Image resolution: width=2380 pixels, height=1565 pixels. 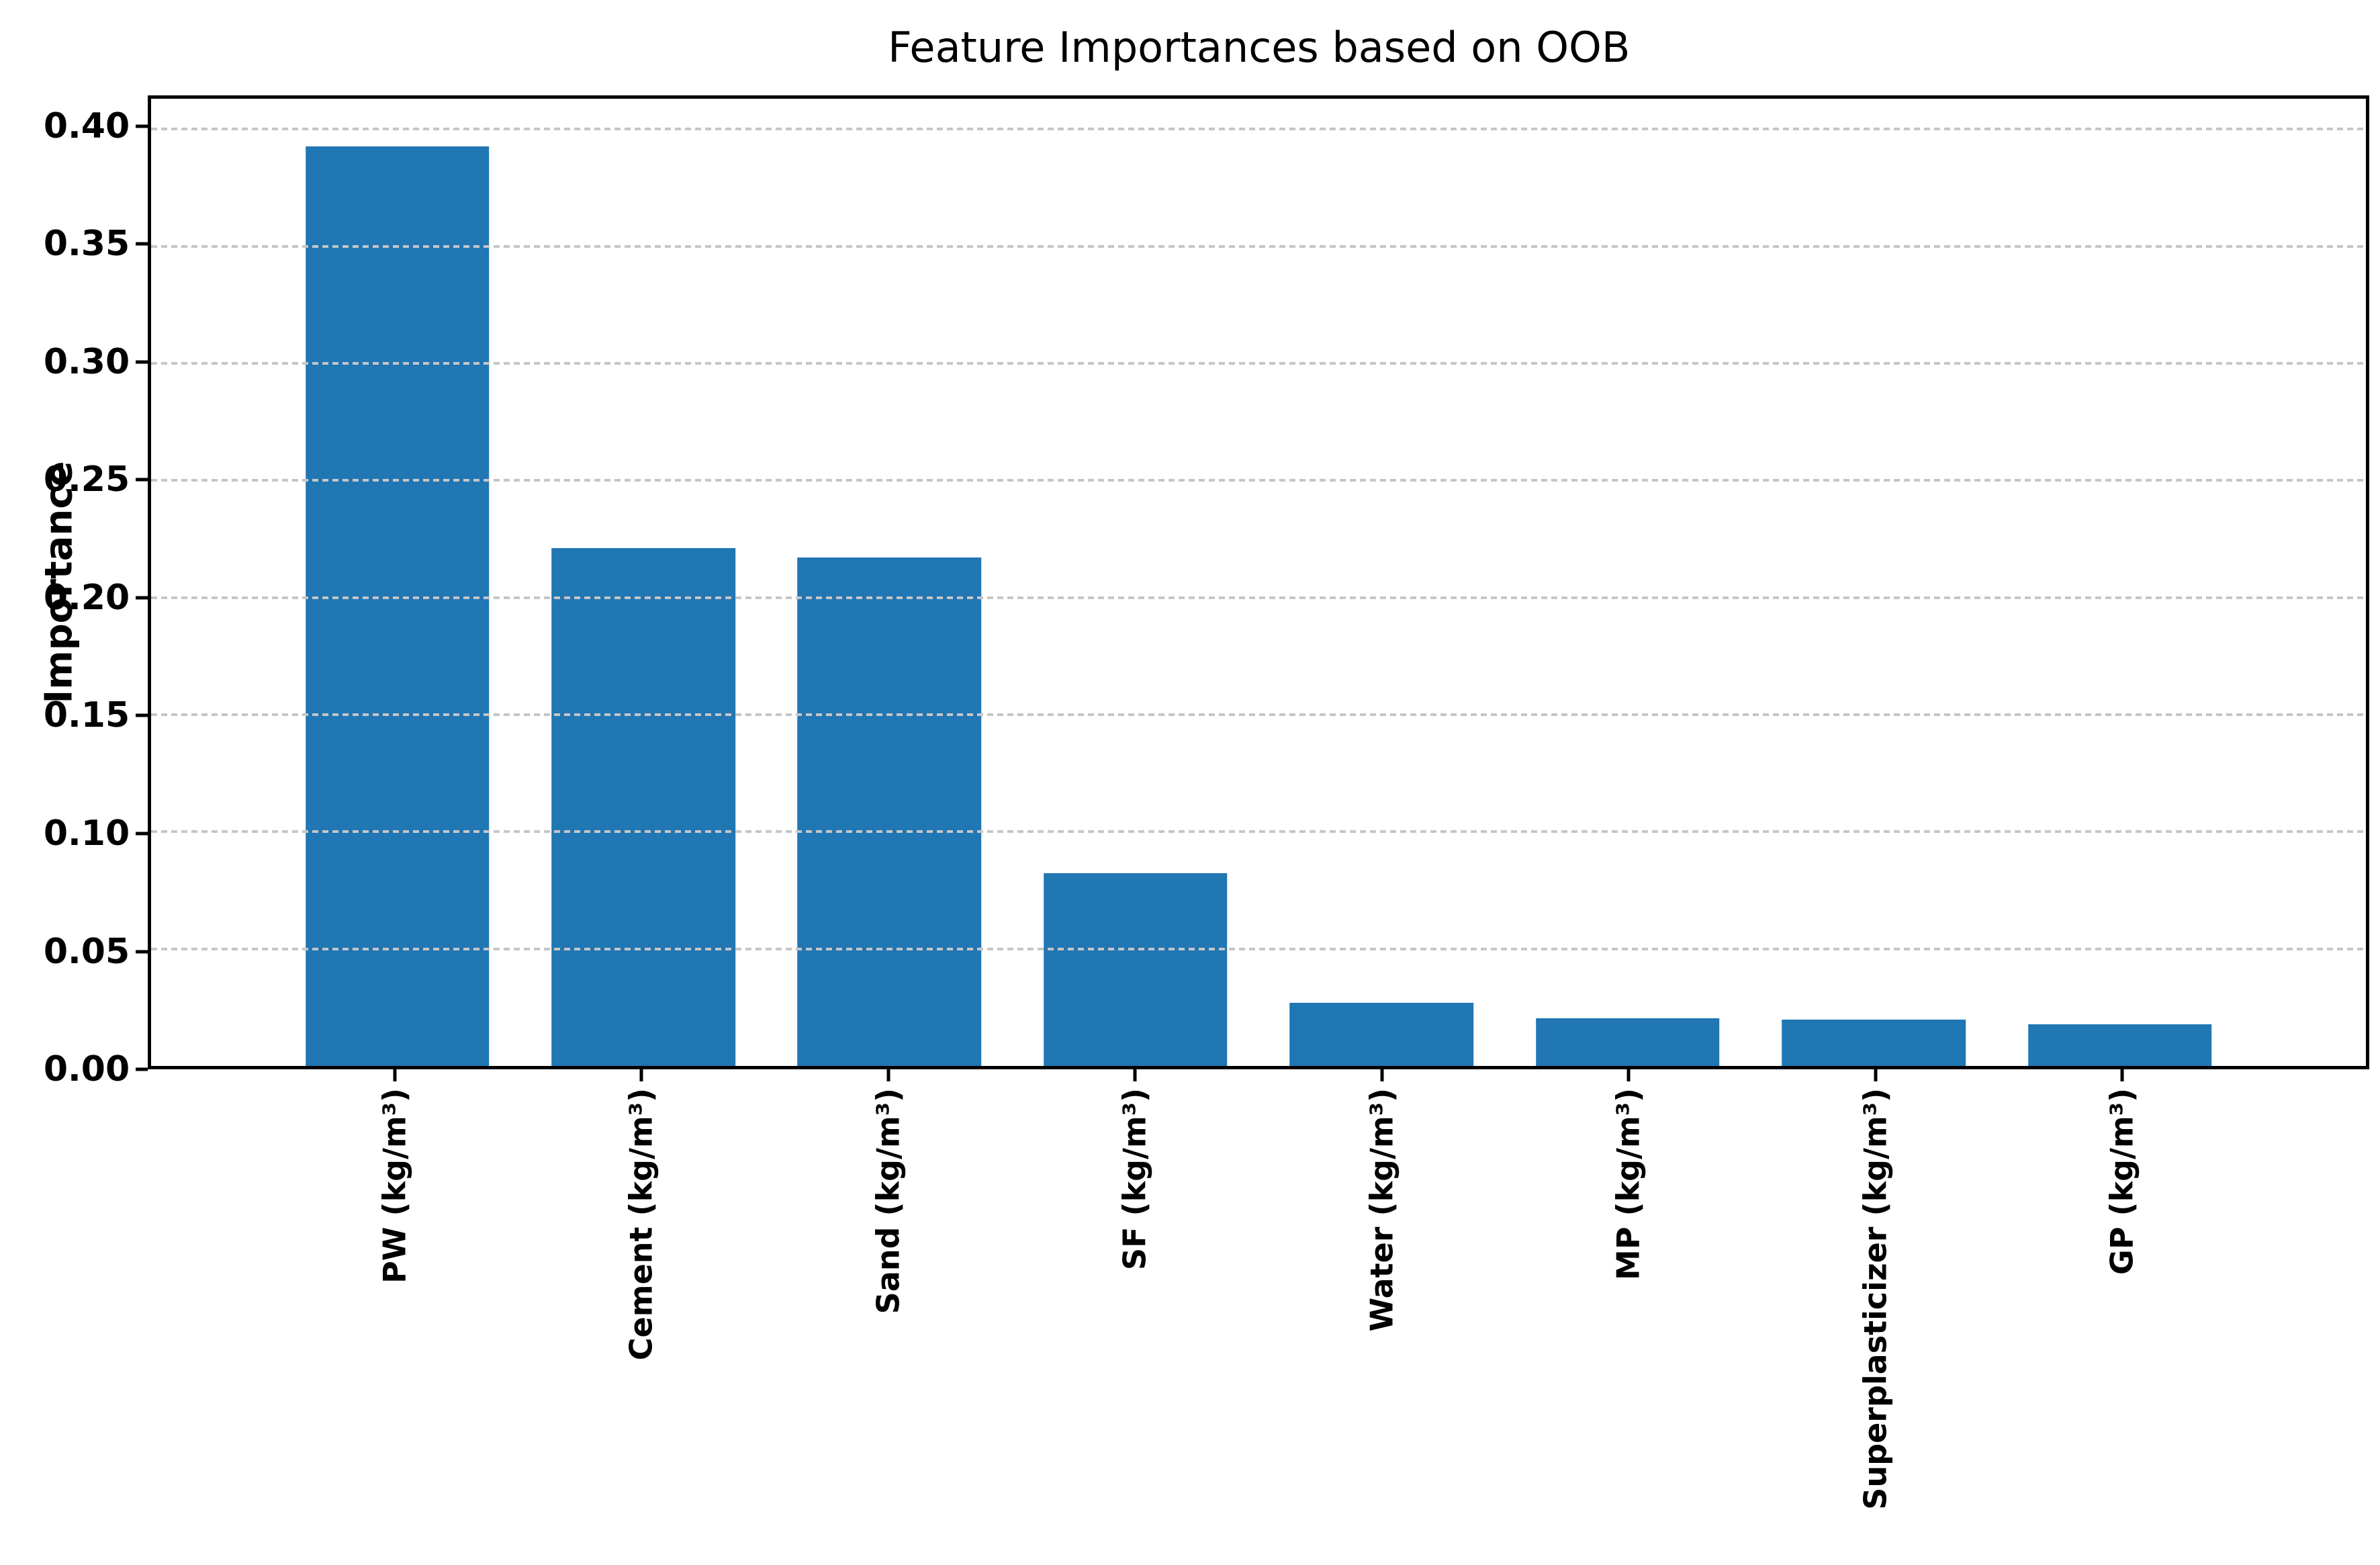 What do you see at coordinates (1628, 1184) in the screenshot?
I see `x-tick-label: MP (kg/m³)` at bounding box center [1628, 1184].